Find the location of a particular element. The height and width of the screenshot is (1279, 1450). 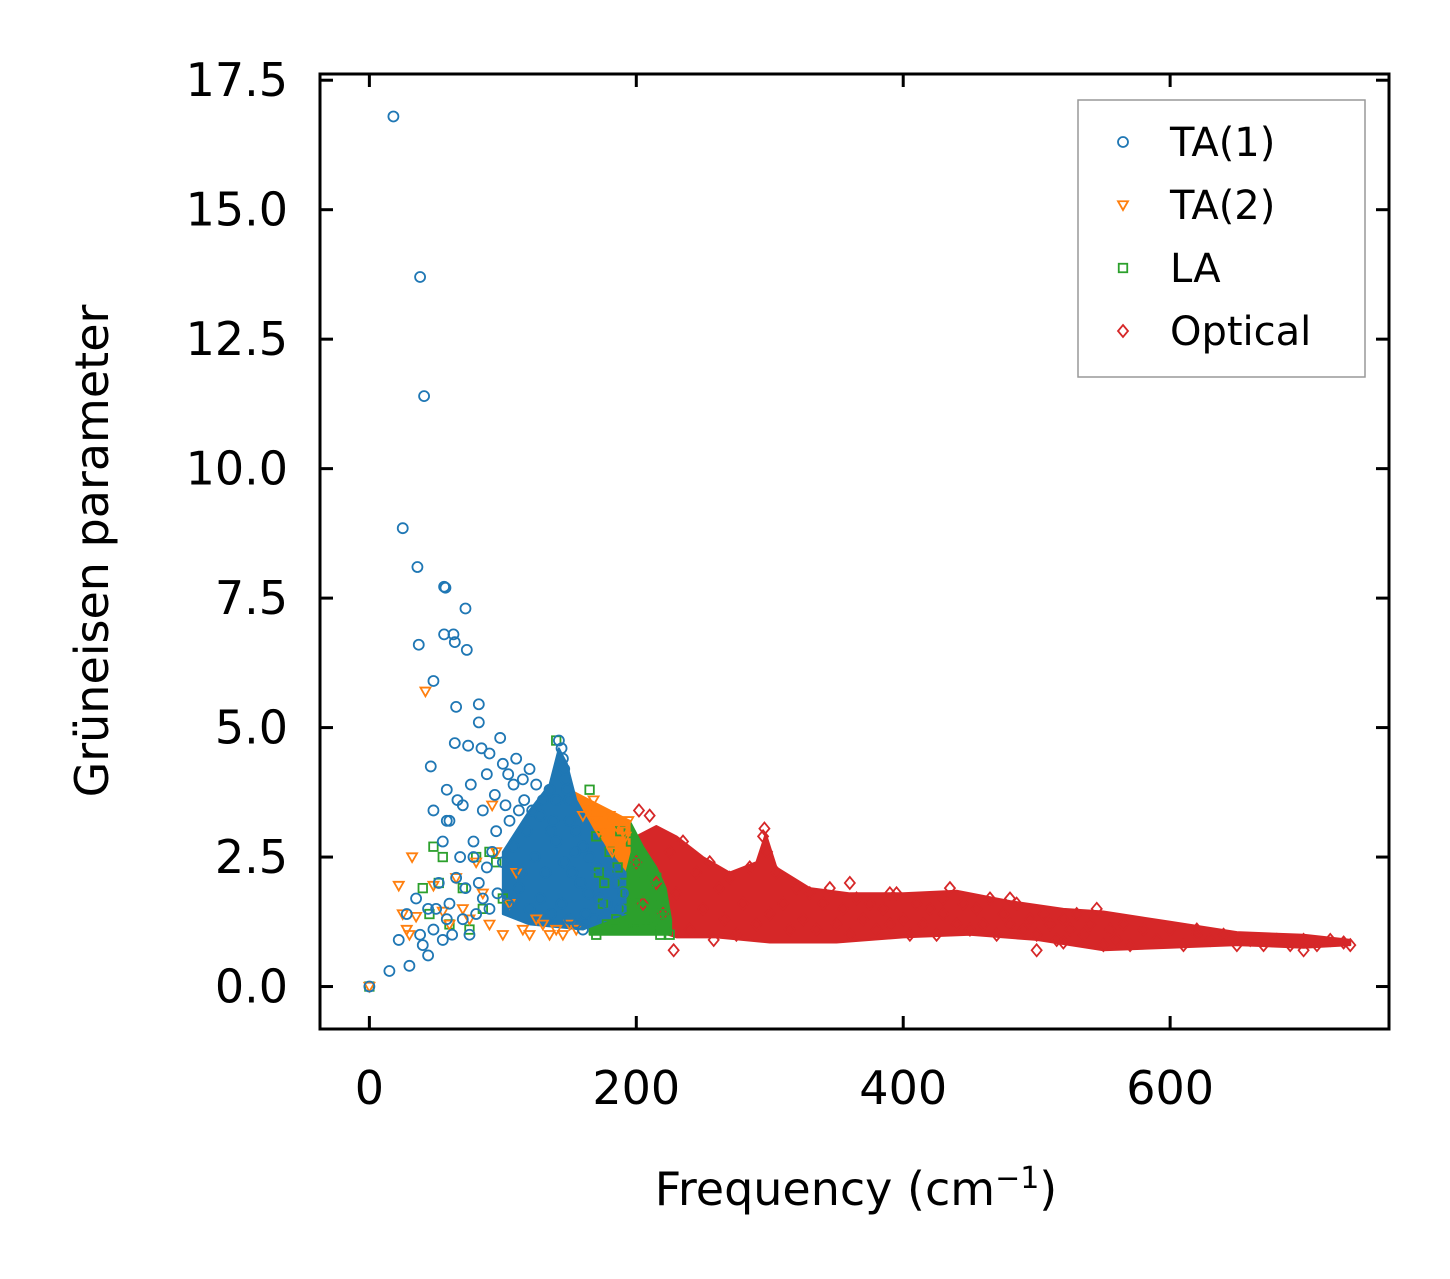

legend-item: TA(2) is located at coordinates (1195, 206).